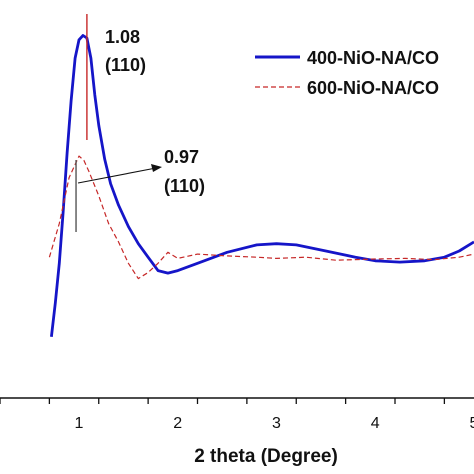 The image size is (474, 474). Describe the element at coordinates (373, 88) in the screenshot. I see `legend-label-600: 600-NiO-NA/CO` at that location.